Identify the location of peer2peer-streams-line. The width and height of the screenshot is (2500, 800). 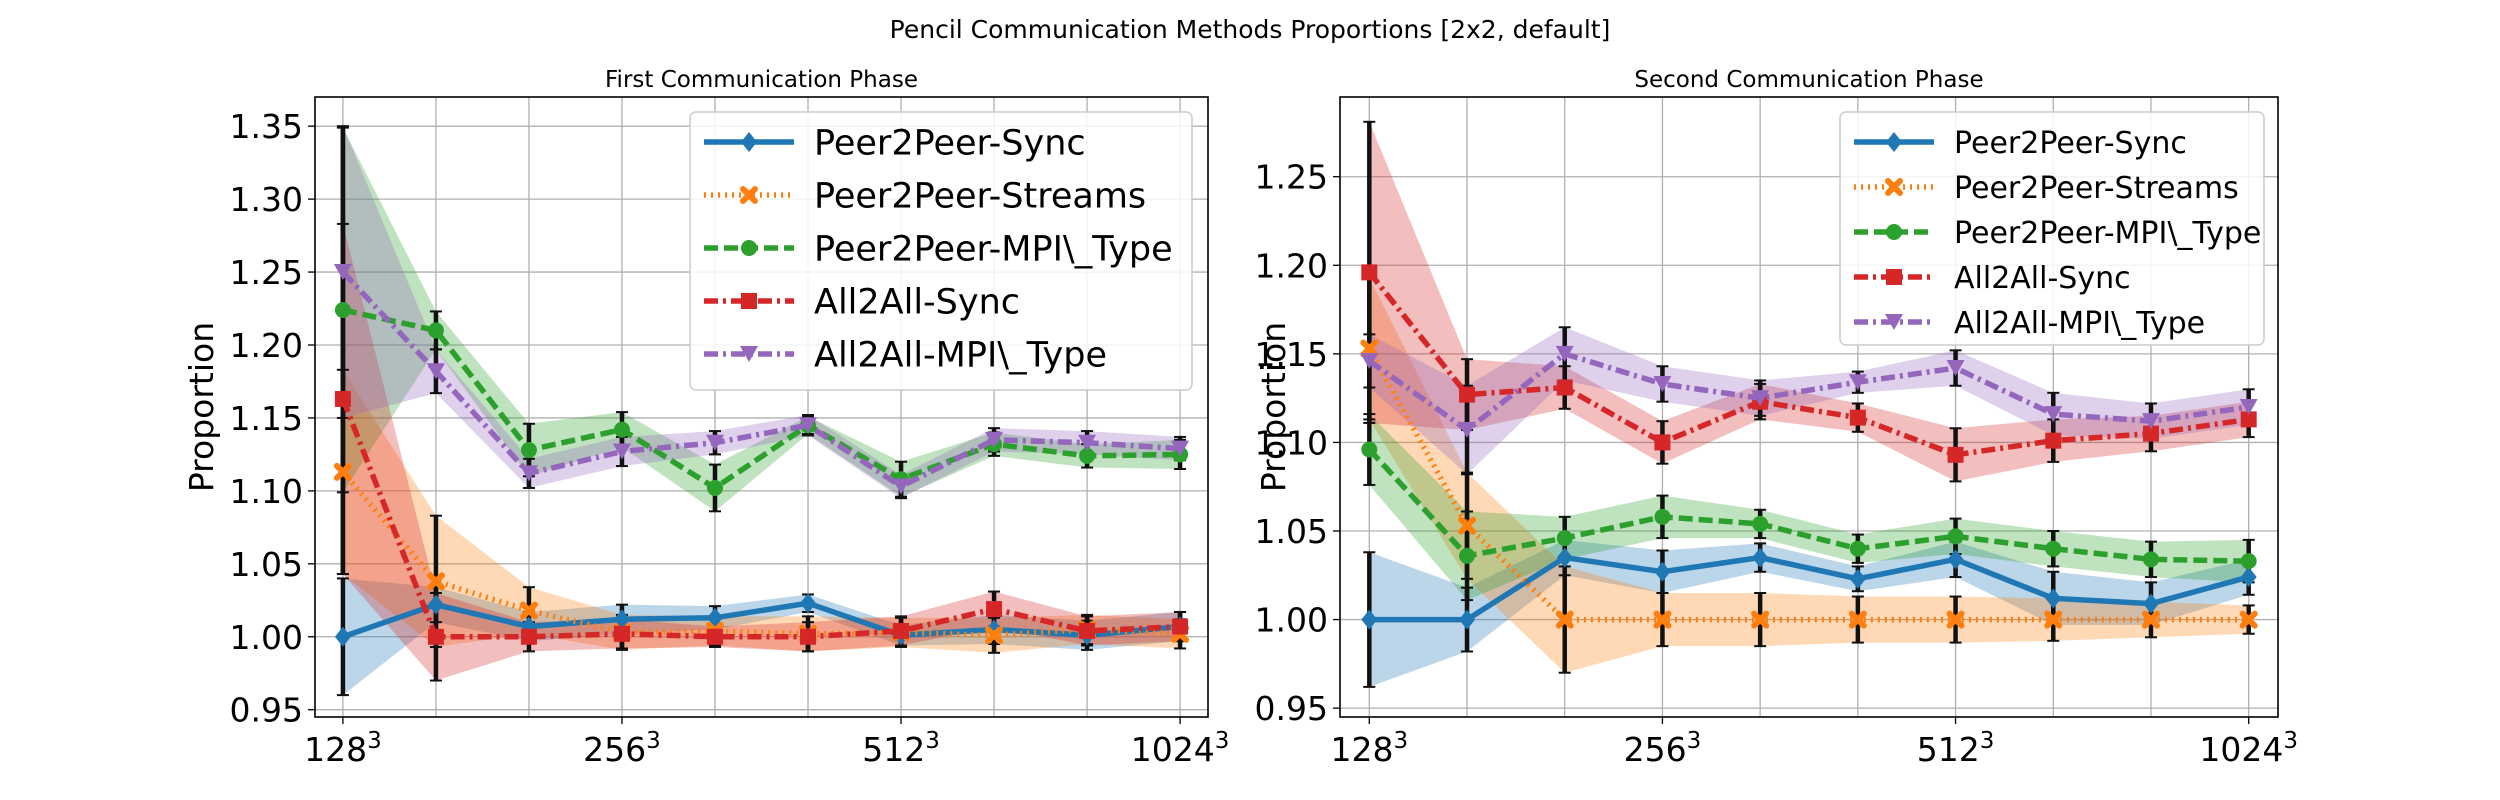
(1807, 485).